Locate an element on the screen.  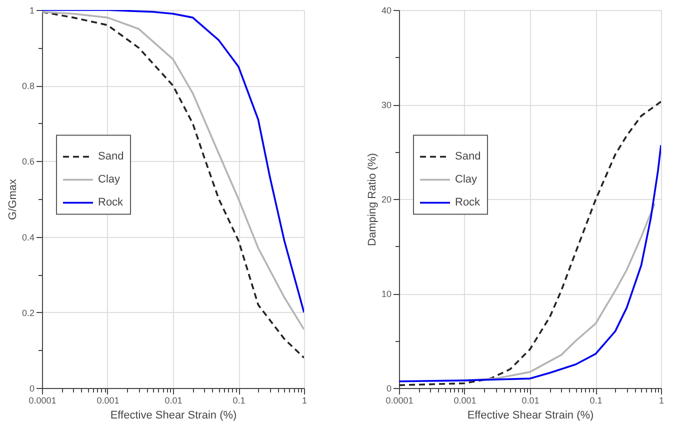
y-tick-label: 20 is located at coordinates (386, 199).